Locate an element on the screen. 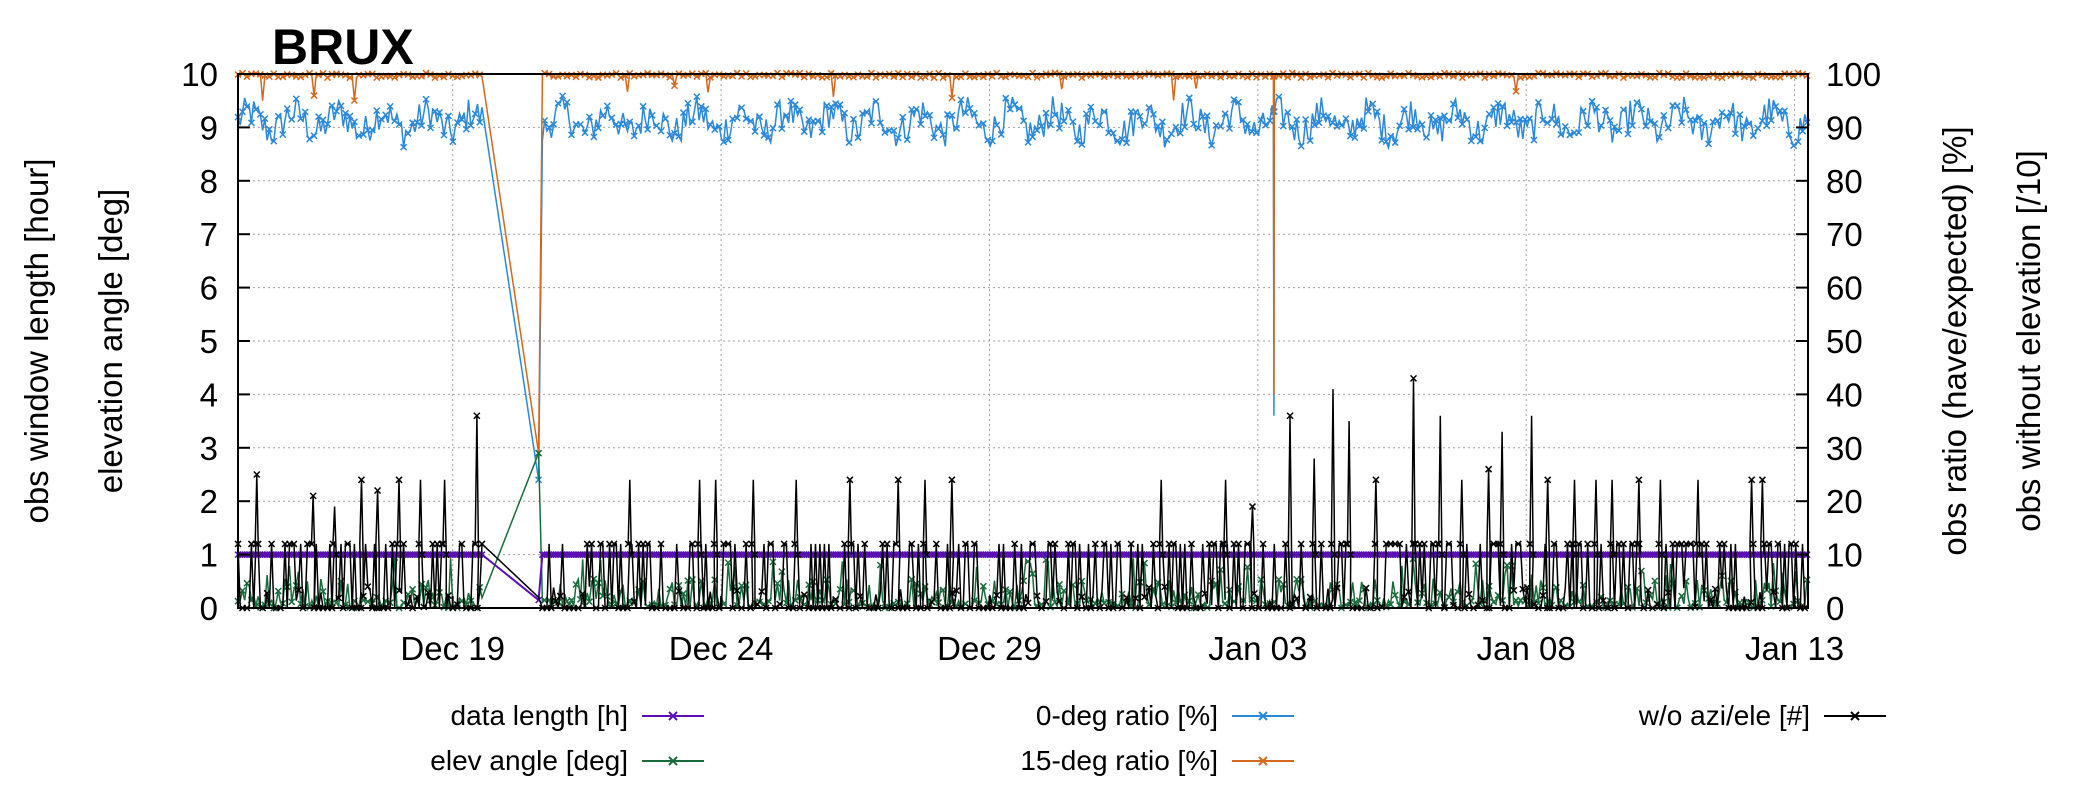  legend-marker-ratio15 is located at coordinates (1263, 761).